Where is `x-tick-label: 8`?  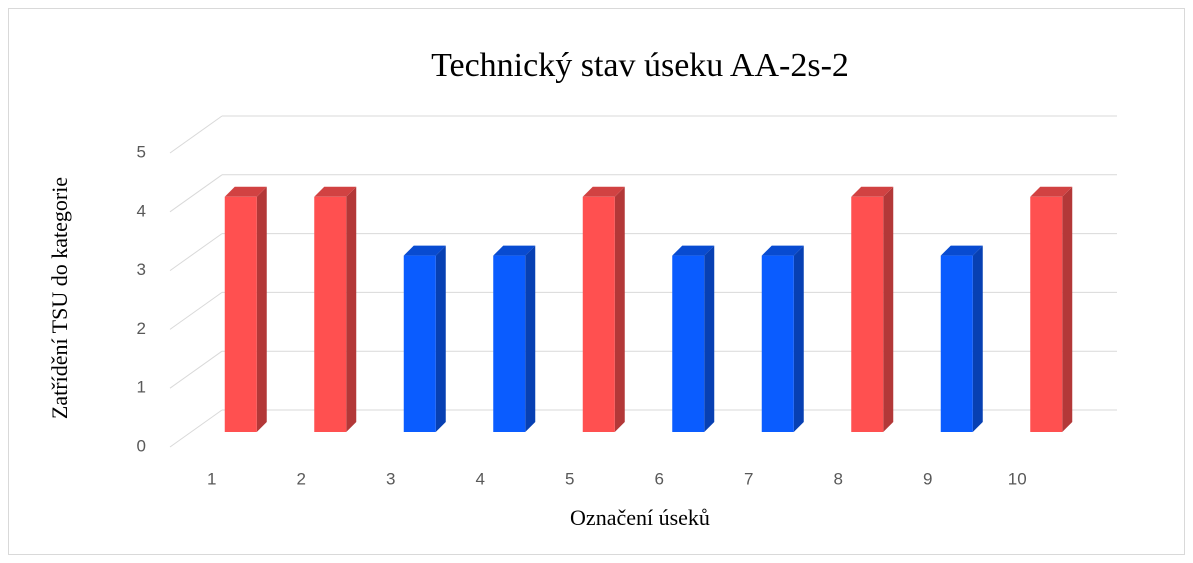 x-tick-label: 8 is located at coordinates (838, 478).